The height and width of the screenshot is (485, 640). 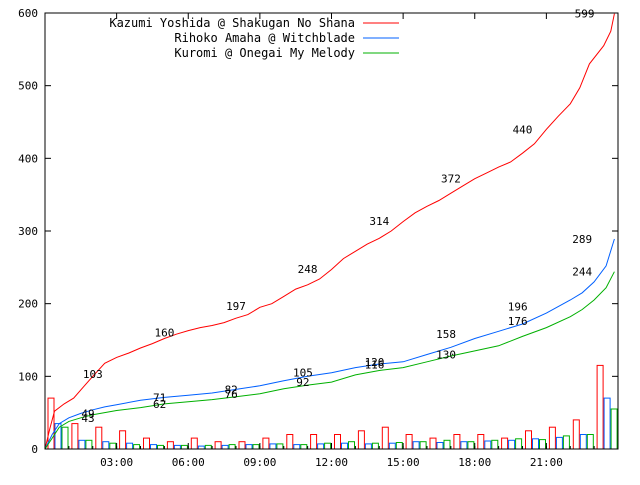 I want to click on data-label: 71, so click(x=159, y=397).